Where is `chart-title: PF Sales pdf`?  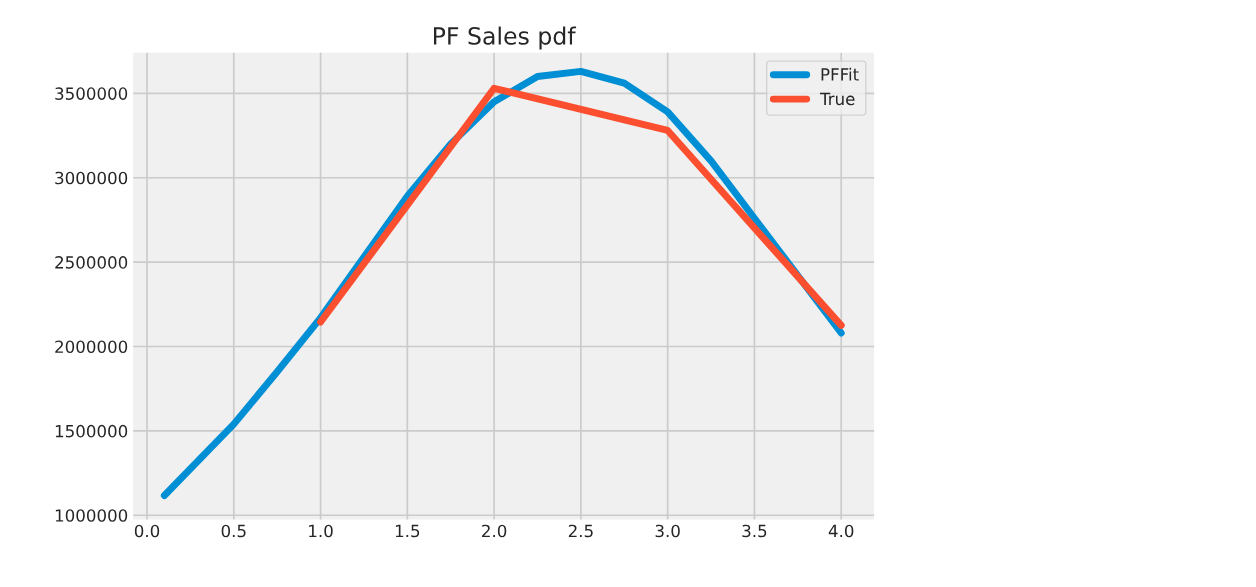
chart-title: PF Sales pdf is located at coordinates (505, 38).